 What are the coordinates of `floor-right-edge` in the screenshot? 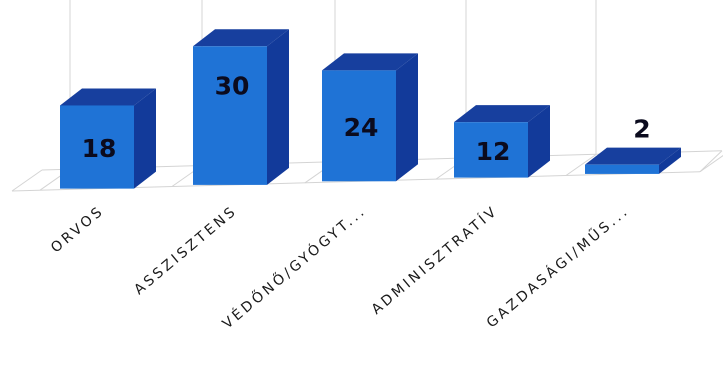 It's located at (711, 161).